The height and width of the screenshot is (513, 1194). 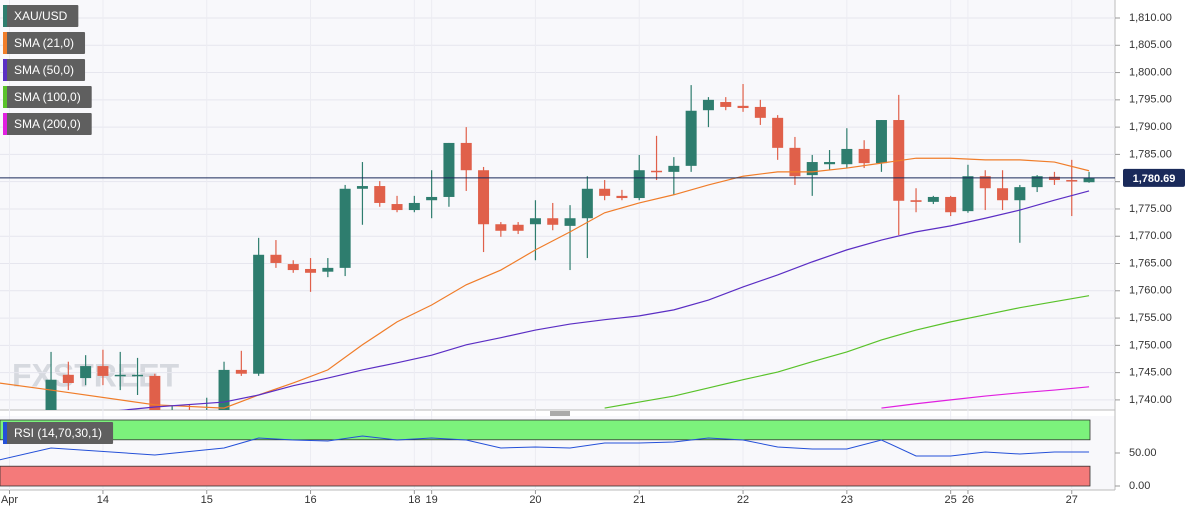 I want to click on last-price-box, so click(x=1154, y=177).